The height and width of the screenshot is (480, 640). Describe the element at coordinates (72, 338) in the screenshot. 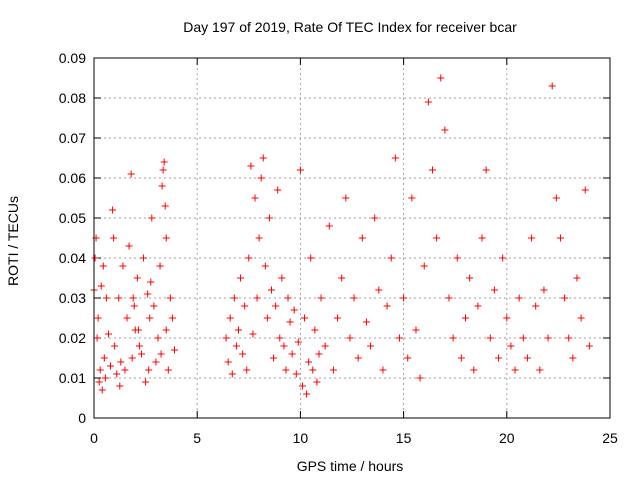

I see `y-tick-label: 0.02` at that location.